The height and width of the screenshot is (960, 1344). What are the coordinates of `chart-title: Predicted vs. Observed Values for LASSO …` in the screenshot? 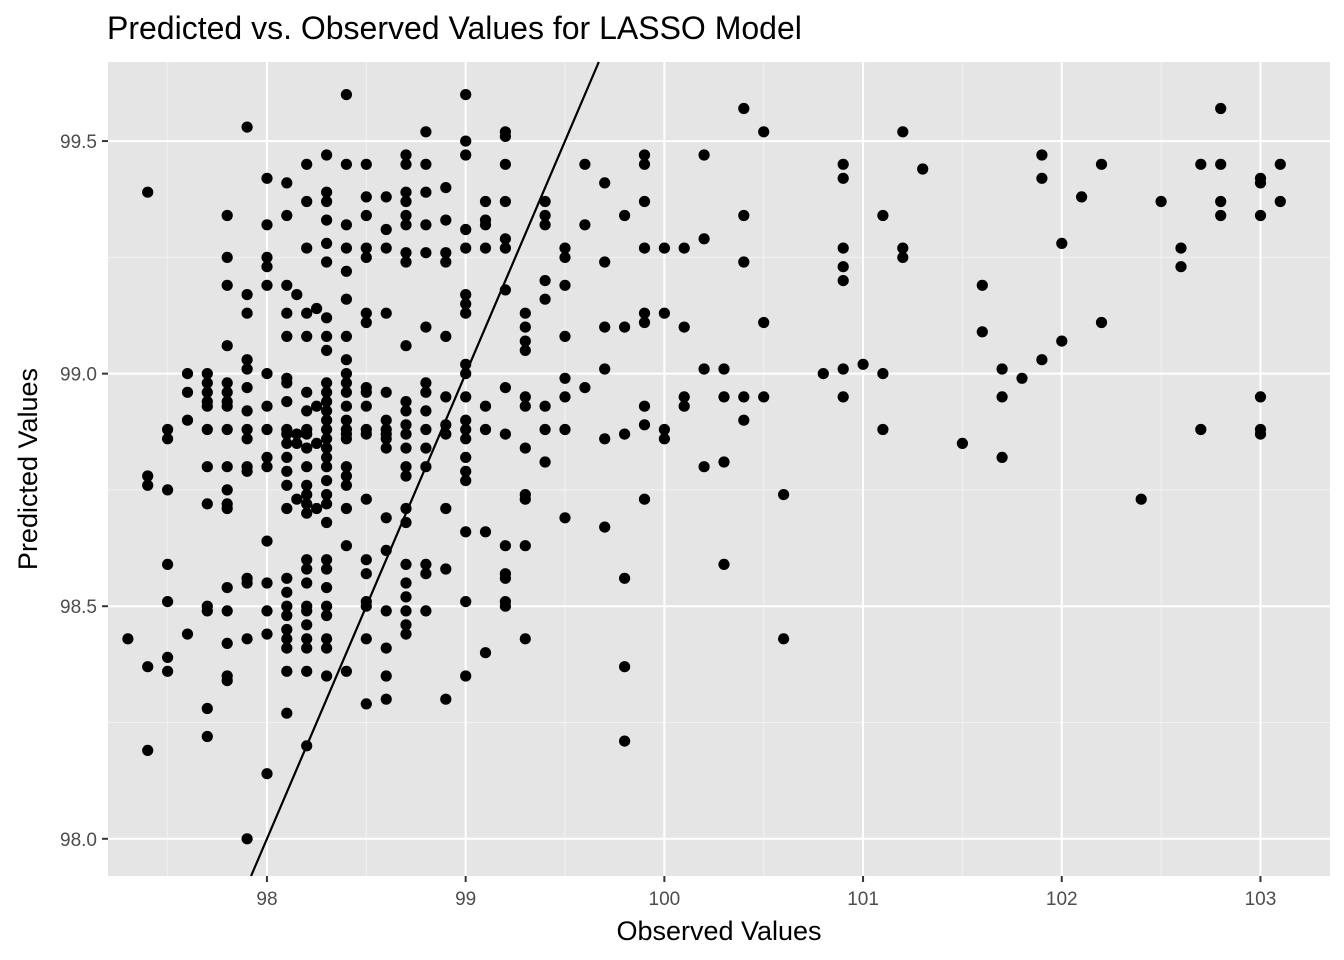 It's located at (454, 28).